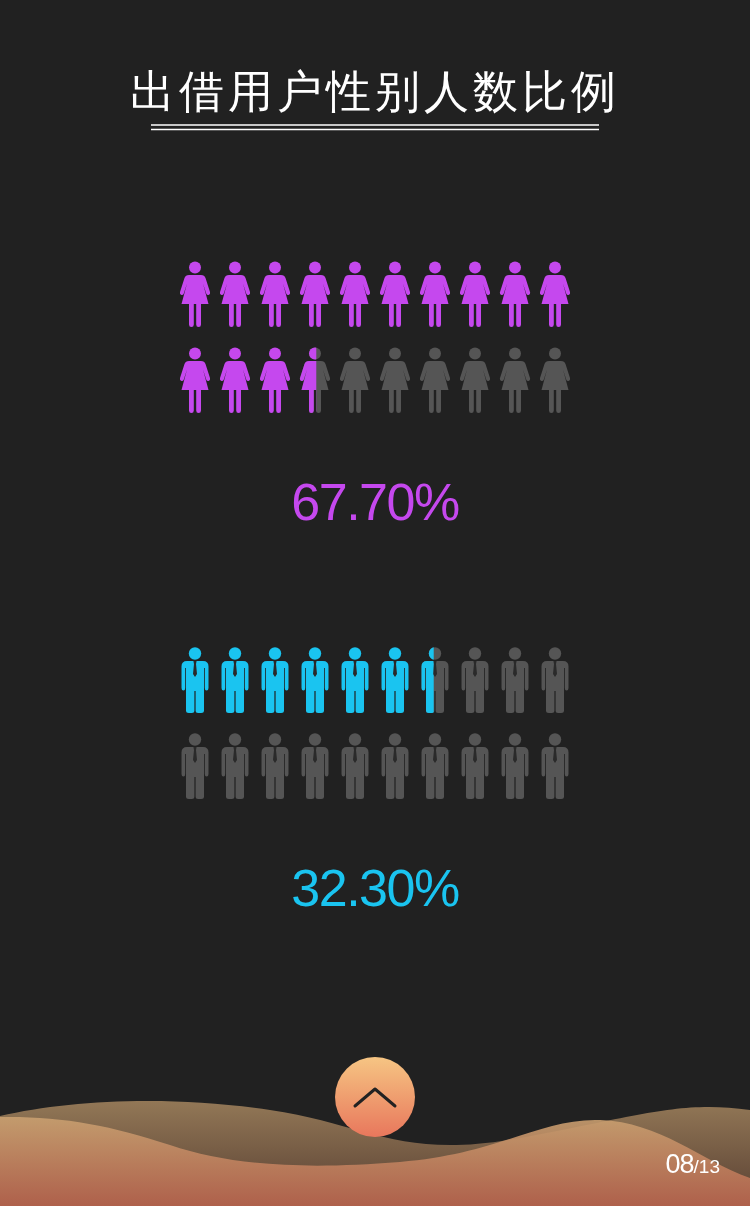  I want to click on data-label: 67.70%, so click(375, 502).